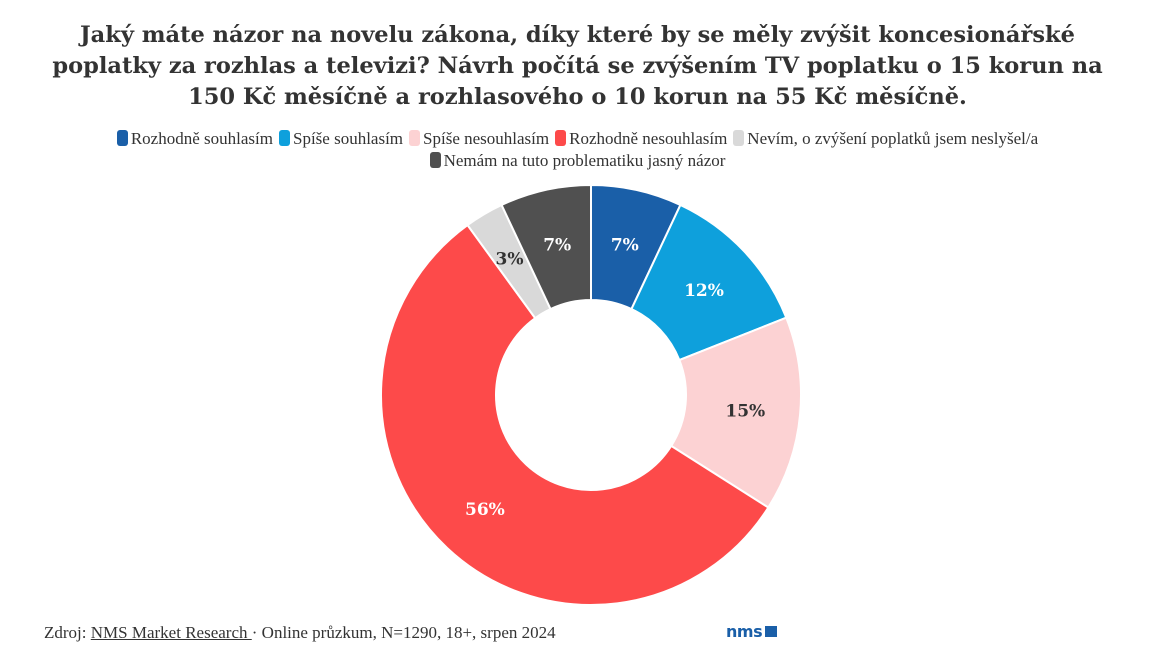 Image resolution: width=1155 pixels, height=662 pixels. I want to click on data-label: 3%, so click(510, 259).